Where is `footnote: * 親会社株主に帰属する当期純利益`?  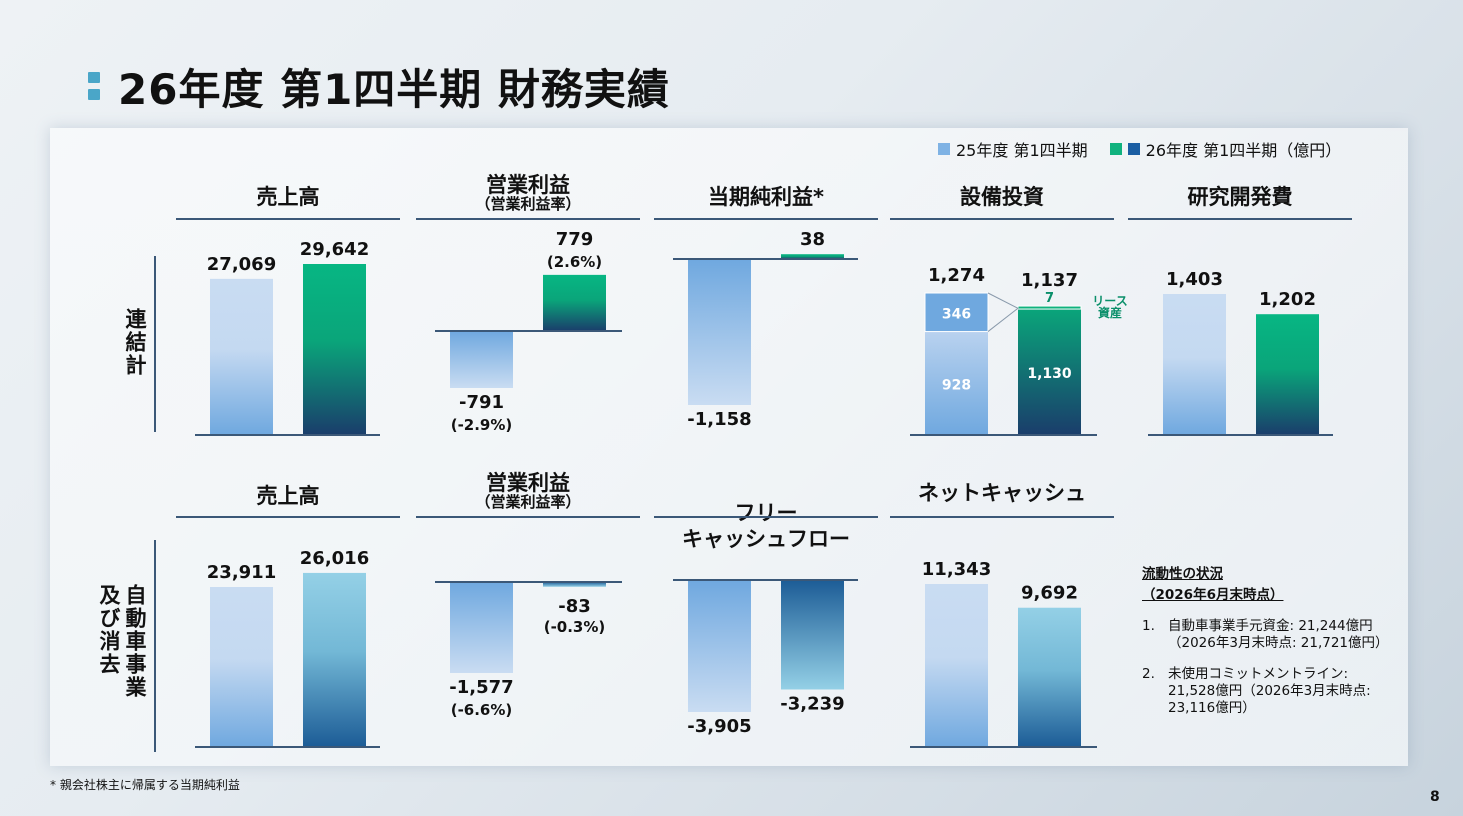
footnote: * 親会社株主に帰属する当期純利益 is located at coordinates (145, 785).